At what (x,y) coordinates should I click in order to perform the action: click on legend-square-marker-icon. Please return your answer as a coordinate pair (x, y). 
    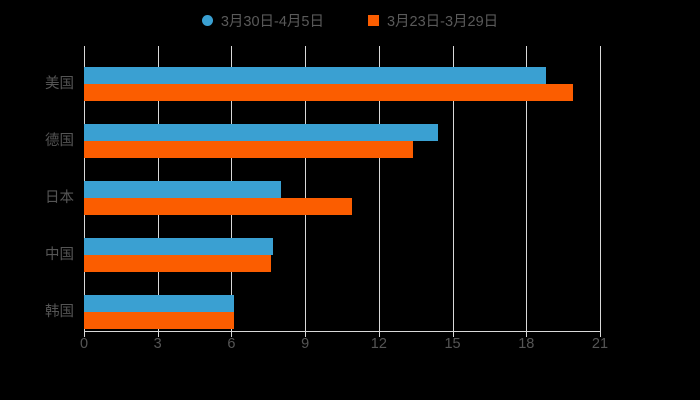
    Looking at the image, I should click on (373, 20).